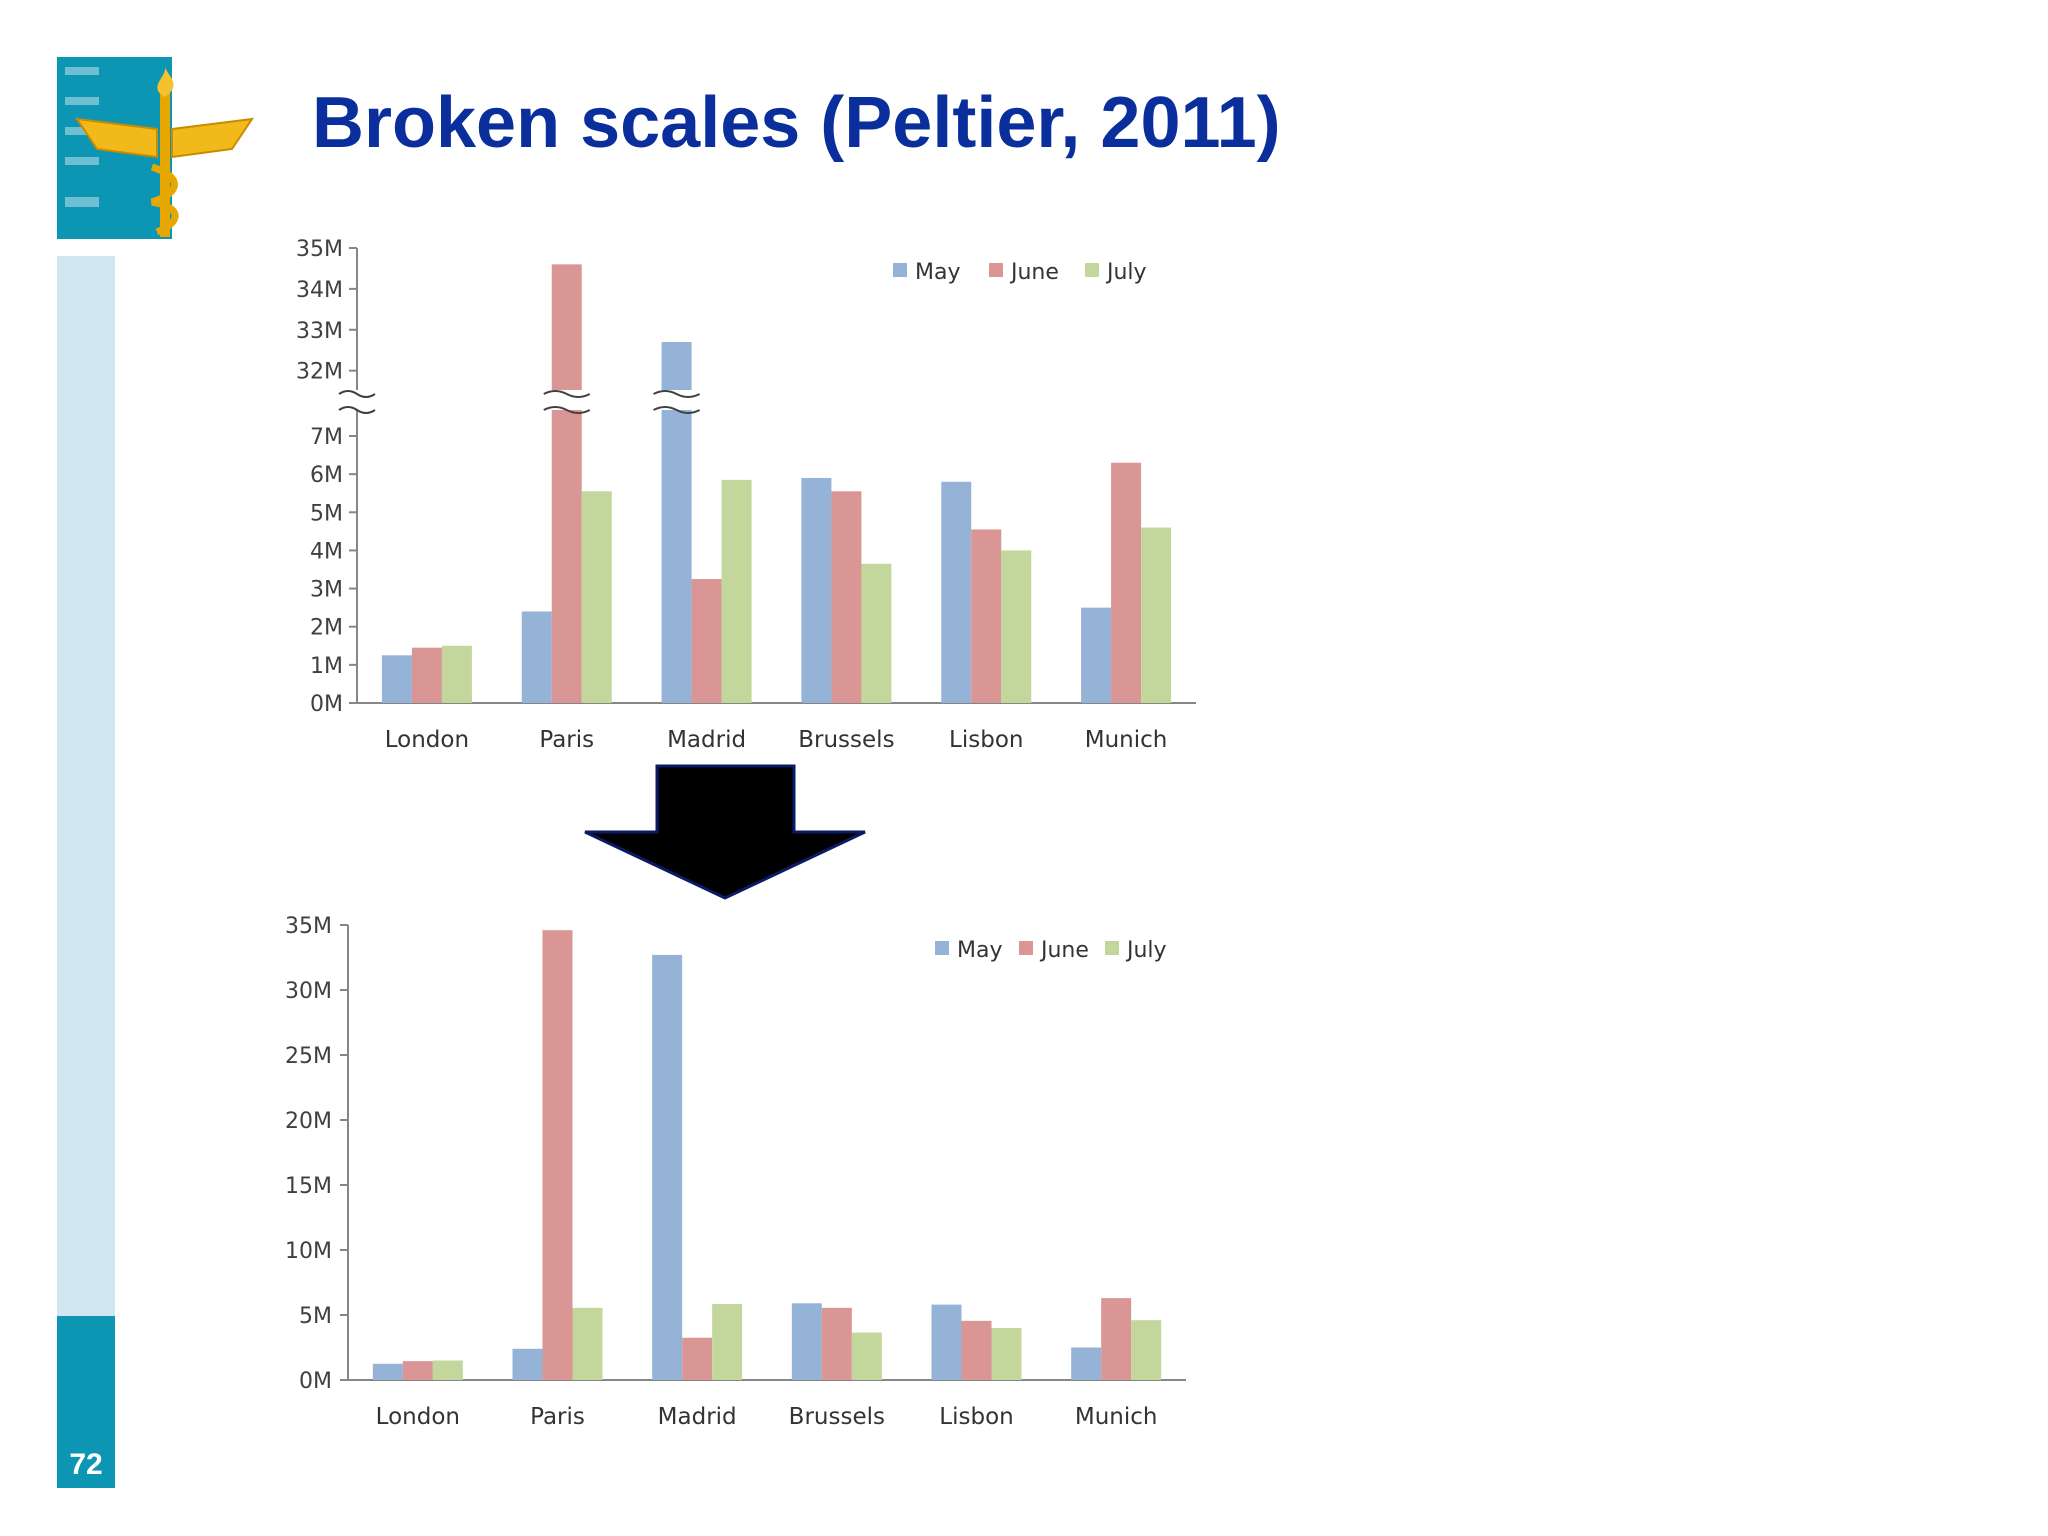 The height and width of the screenshot is (1536, 2048). What do you see at coordinates (326, 590) in the screenshot?
I see `y-tick-label: 3M` at bounding box center [326, 590].